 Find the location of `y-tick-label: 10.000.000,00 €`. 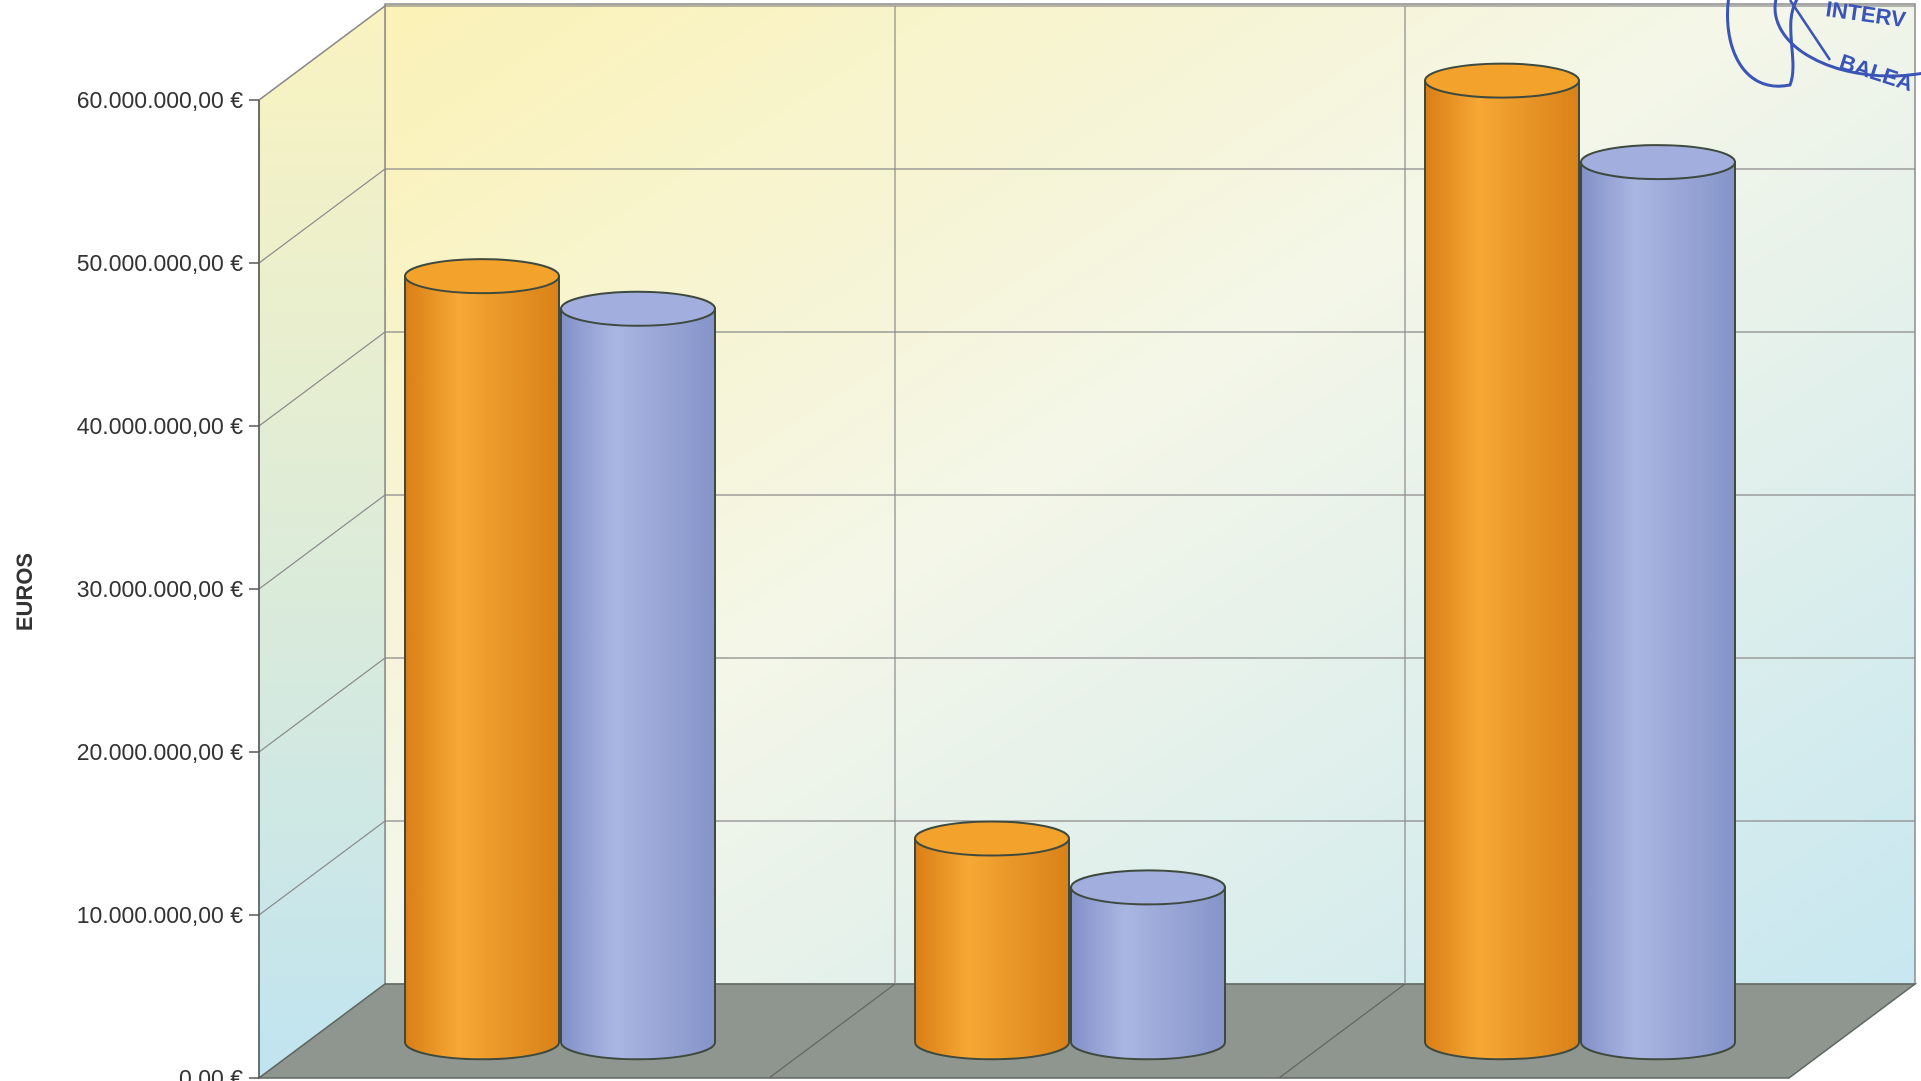

y-tick-label: 10.000.000,00 € is located at coordinates (160, 915).